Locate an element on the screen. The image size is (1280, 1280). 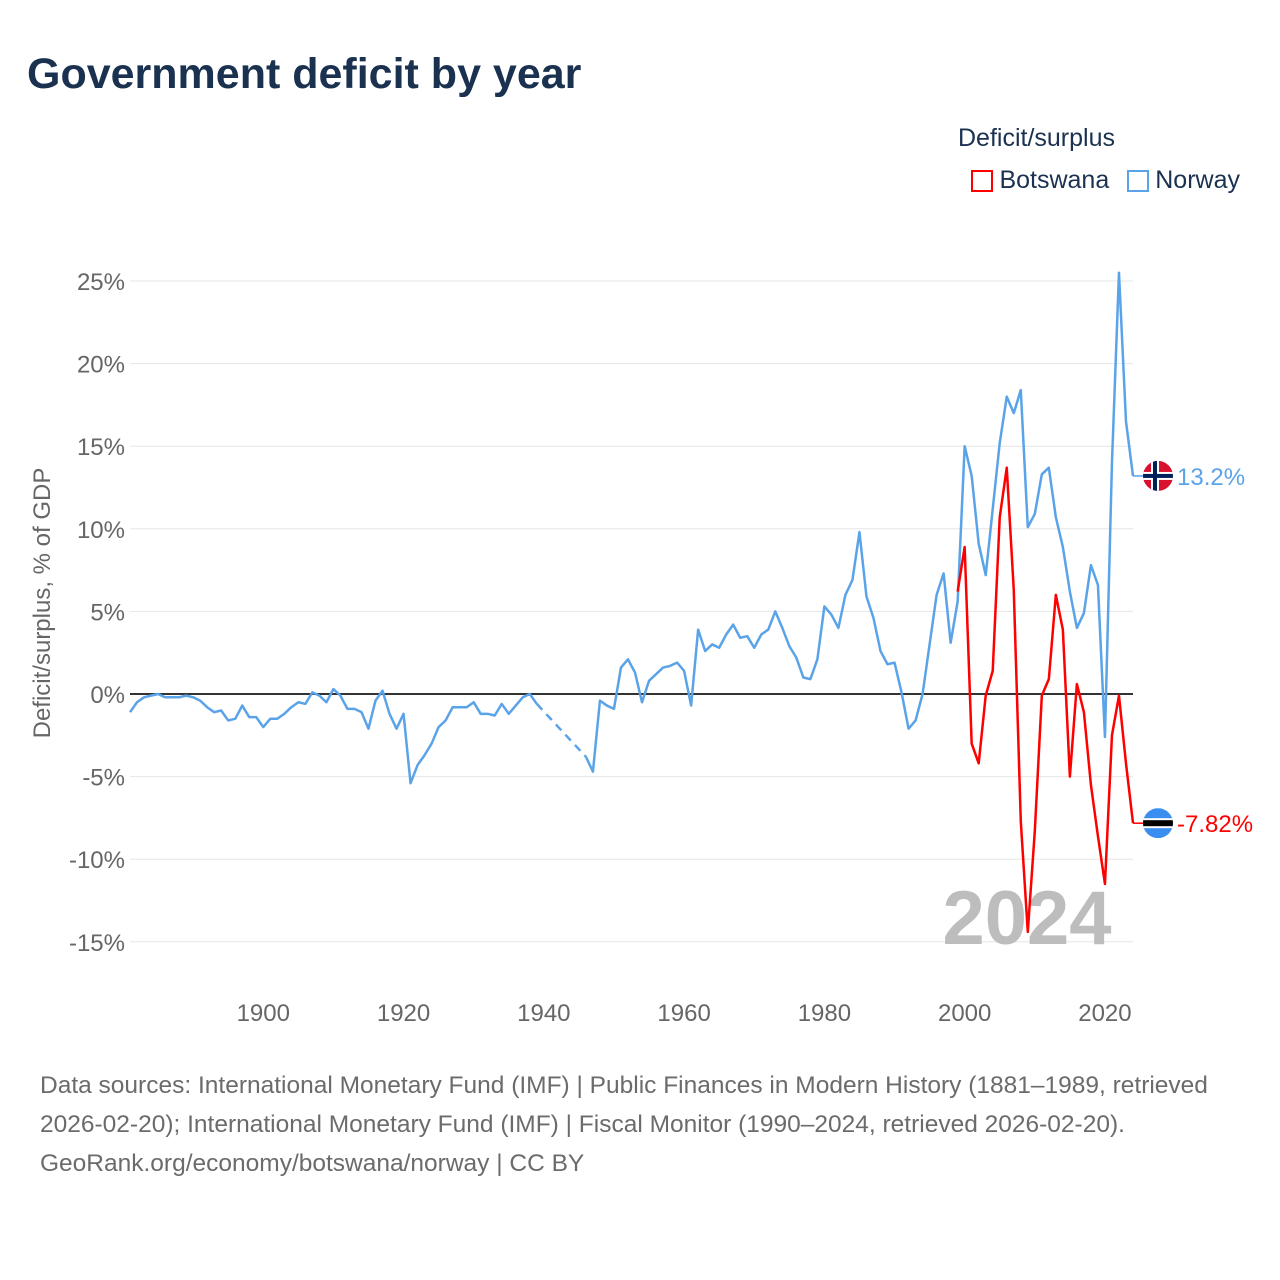
legend-label-botswana: Botswana is located at coordinates (1054, 180).